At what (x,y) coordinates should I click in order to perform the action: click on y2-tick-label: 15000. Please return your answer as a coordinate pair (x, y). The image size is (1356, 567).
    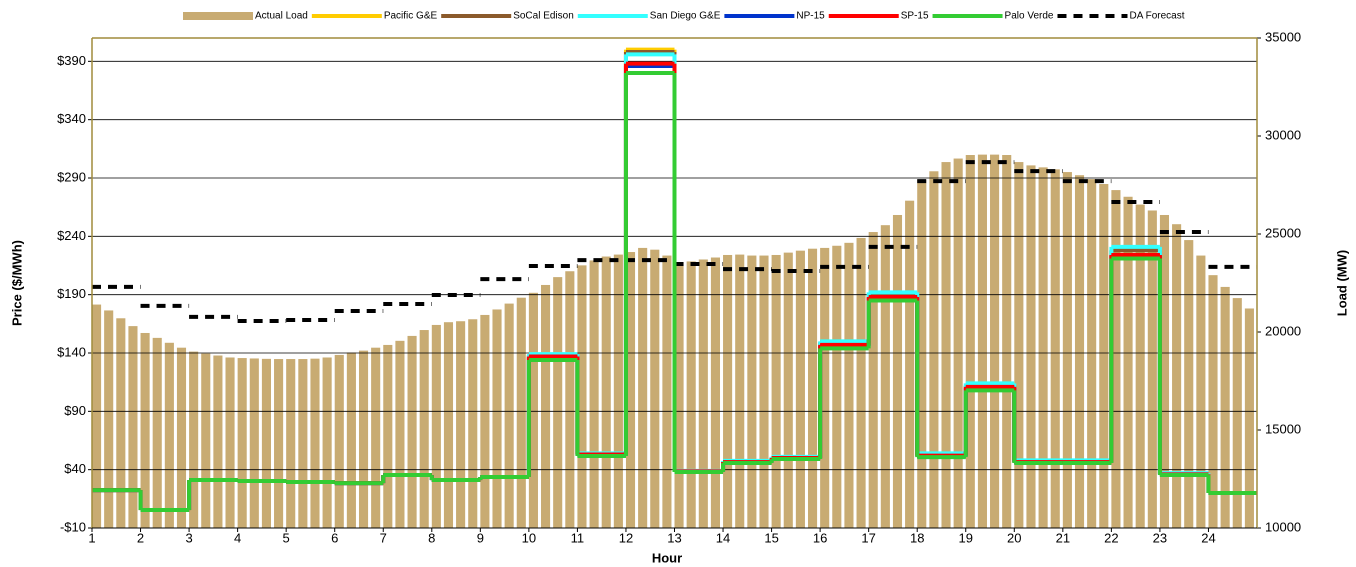
    Looking at the image, I should click on (1283, 428).